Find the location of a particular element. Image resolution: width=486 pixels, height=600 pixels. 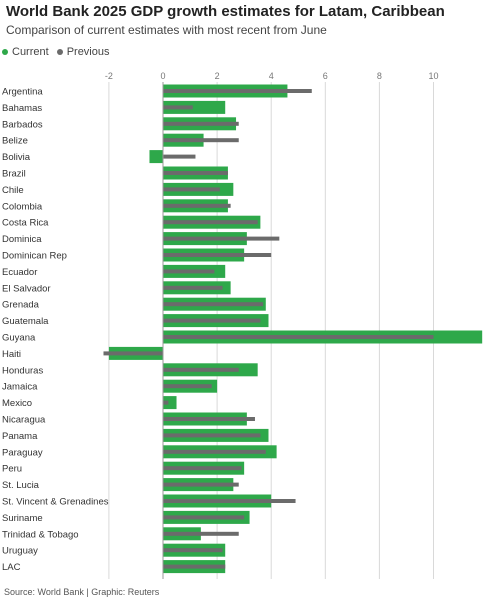

category-label: Jamaica is located at coordinates (20, 387).